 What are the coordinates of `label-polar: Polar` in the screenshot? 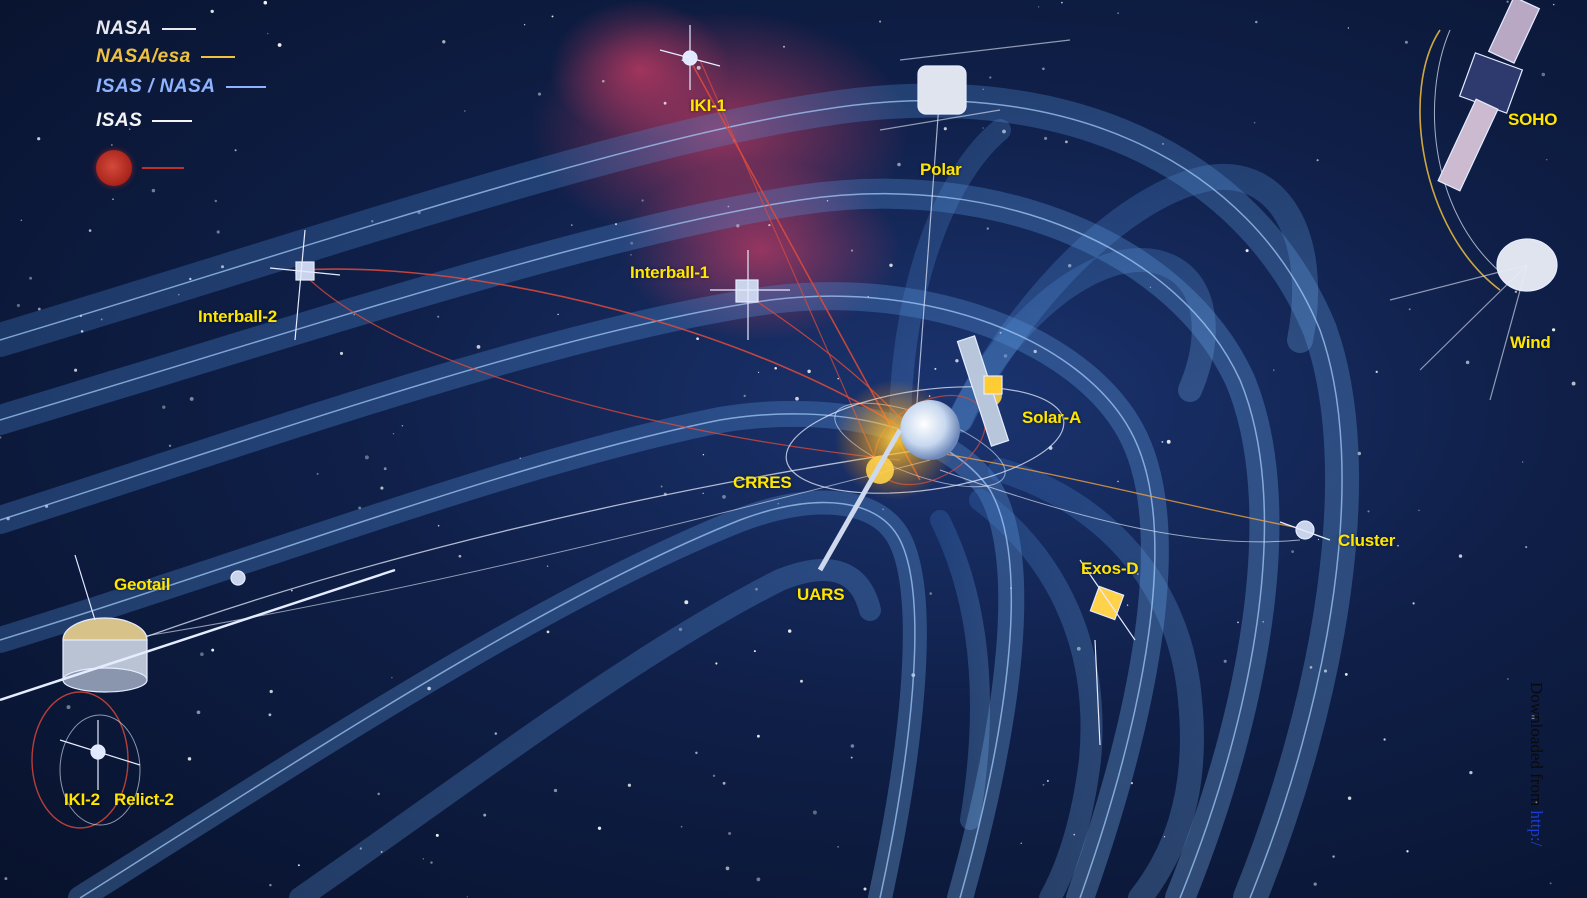 It's located at (941, 169).